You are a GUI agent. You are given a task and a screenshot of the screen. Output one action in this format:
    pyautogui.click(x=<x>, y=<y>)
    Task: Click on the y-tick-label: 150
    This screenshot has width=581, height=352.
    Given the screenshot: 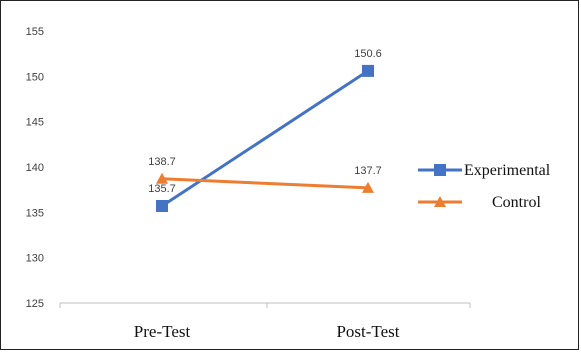 What is the action you would take?
    pyautogui.click(x=35, y=77)
    